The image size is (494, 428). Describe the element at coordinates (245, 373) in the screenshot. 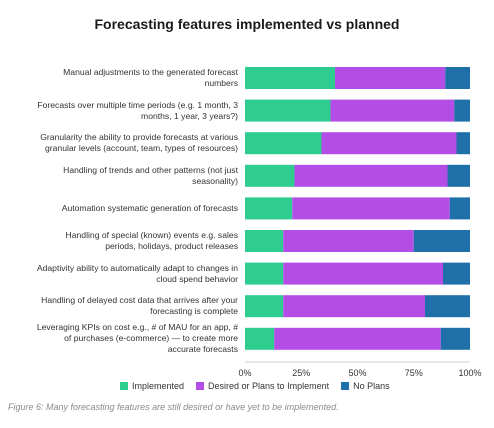

I see `x-tick-label: 0%` at that location.